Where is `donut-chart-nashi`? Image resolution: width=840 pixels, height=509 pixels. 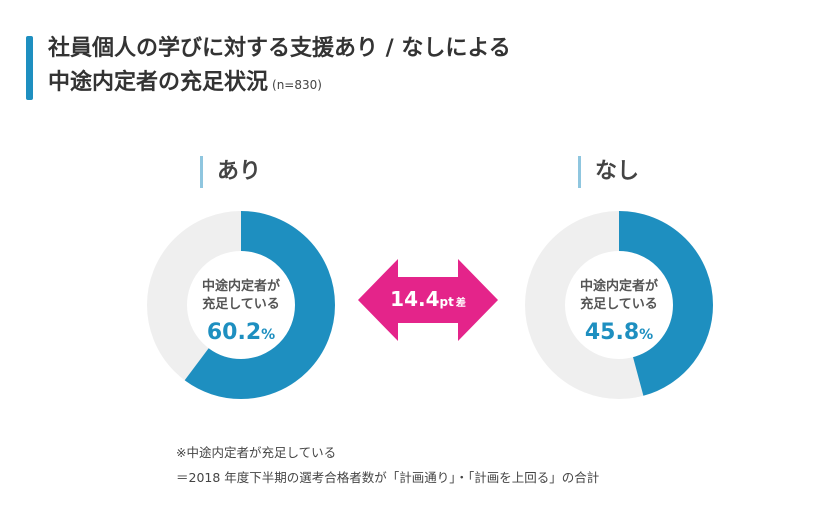
donut-chart-nashi is located at coordinates (619, 305).